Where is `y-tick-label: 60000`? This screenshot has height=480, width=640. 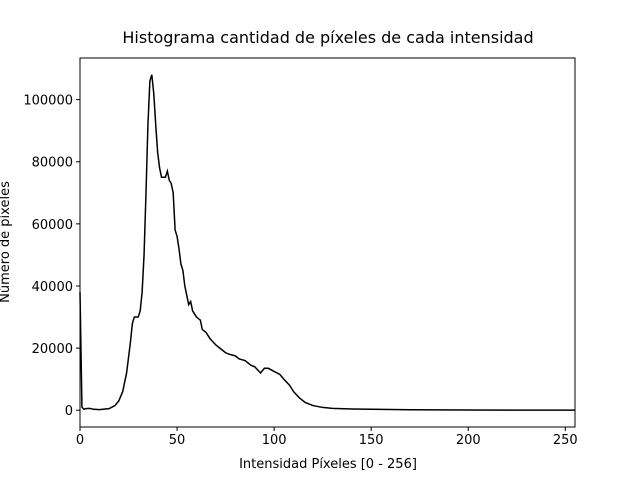
y-tick-label: 60000 is located at coordinates (52, 225).